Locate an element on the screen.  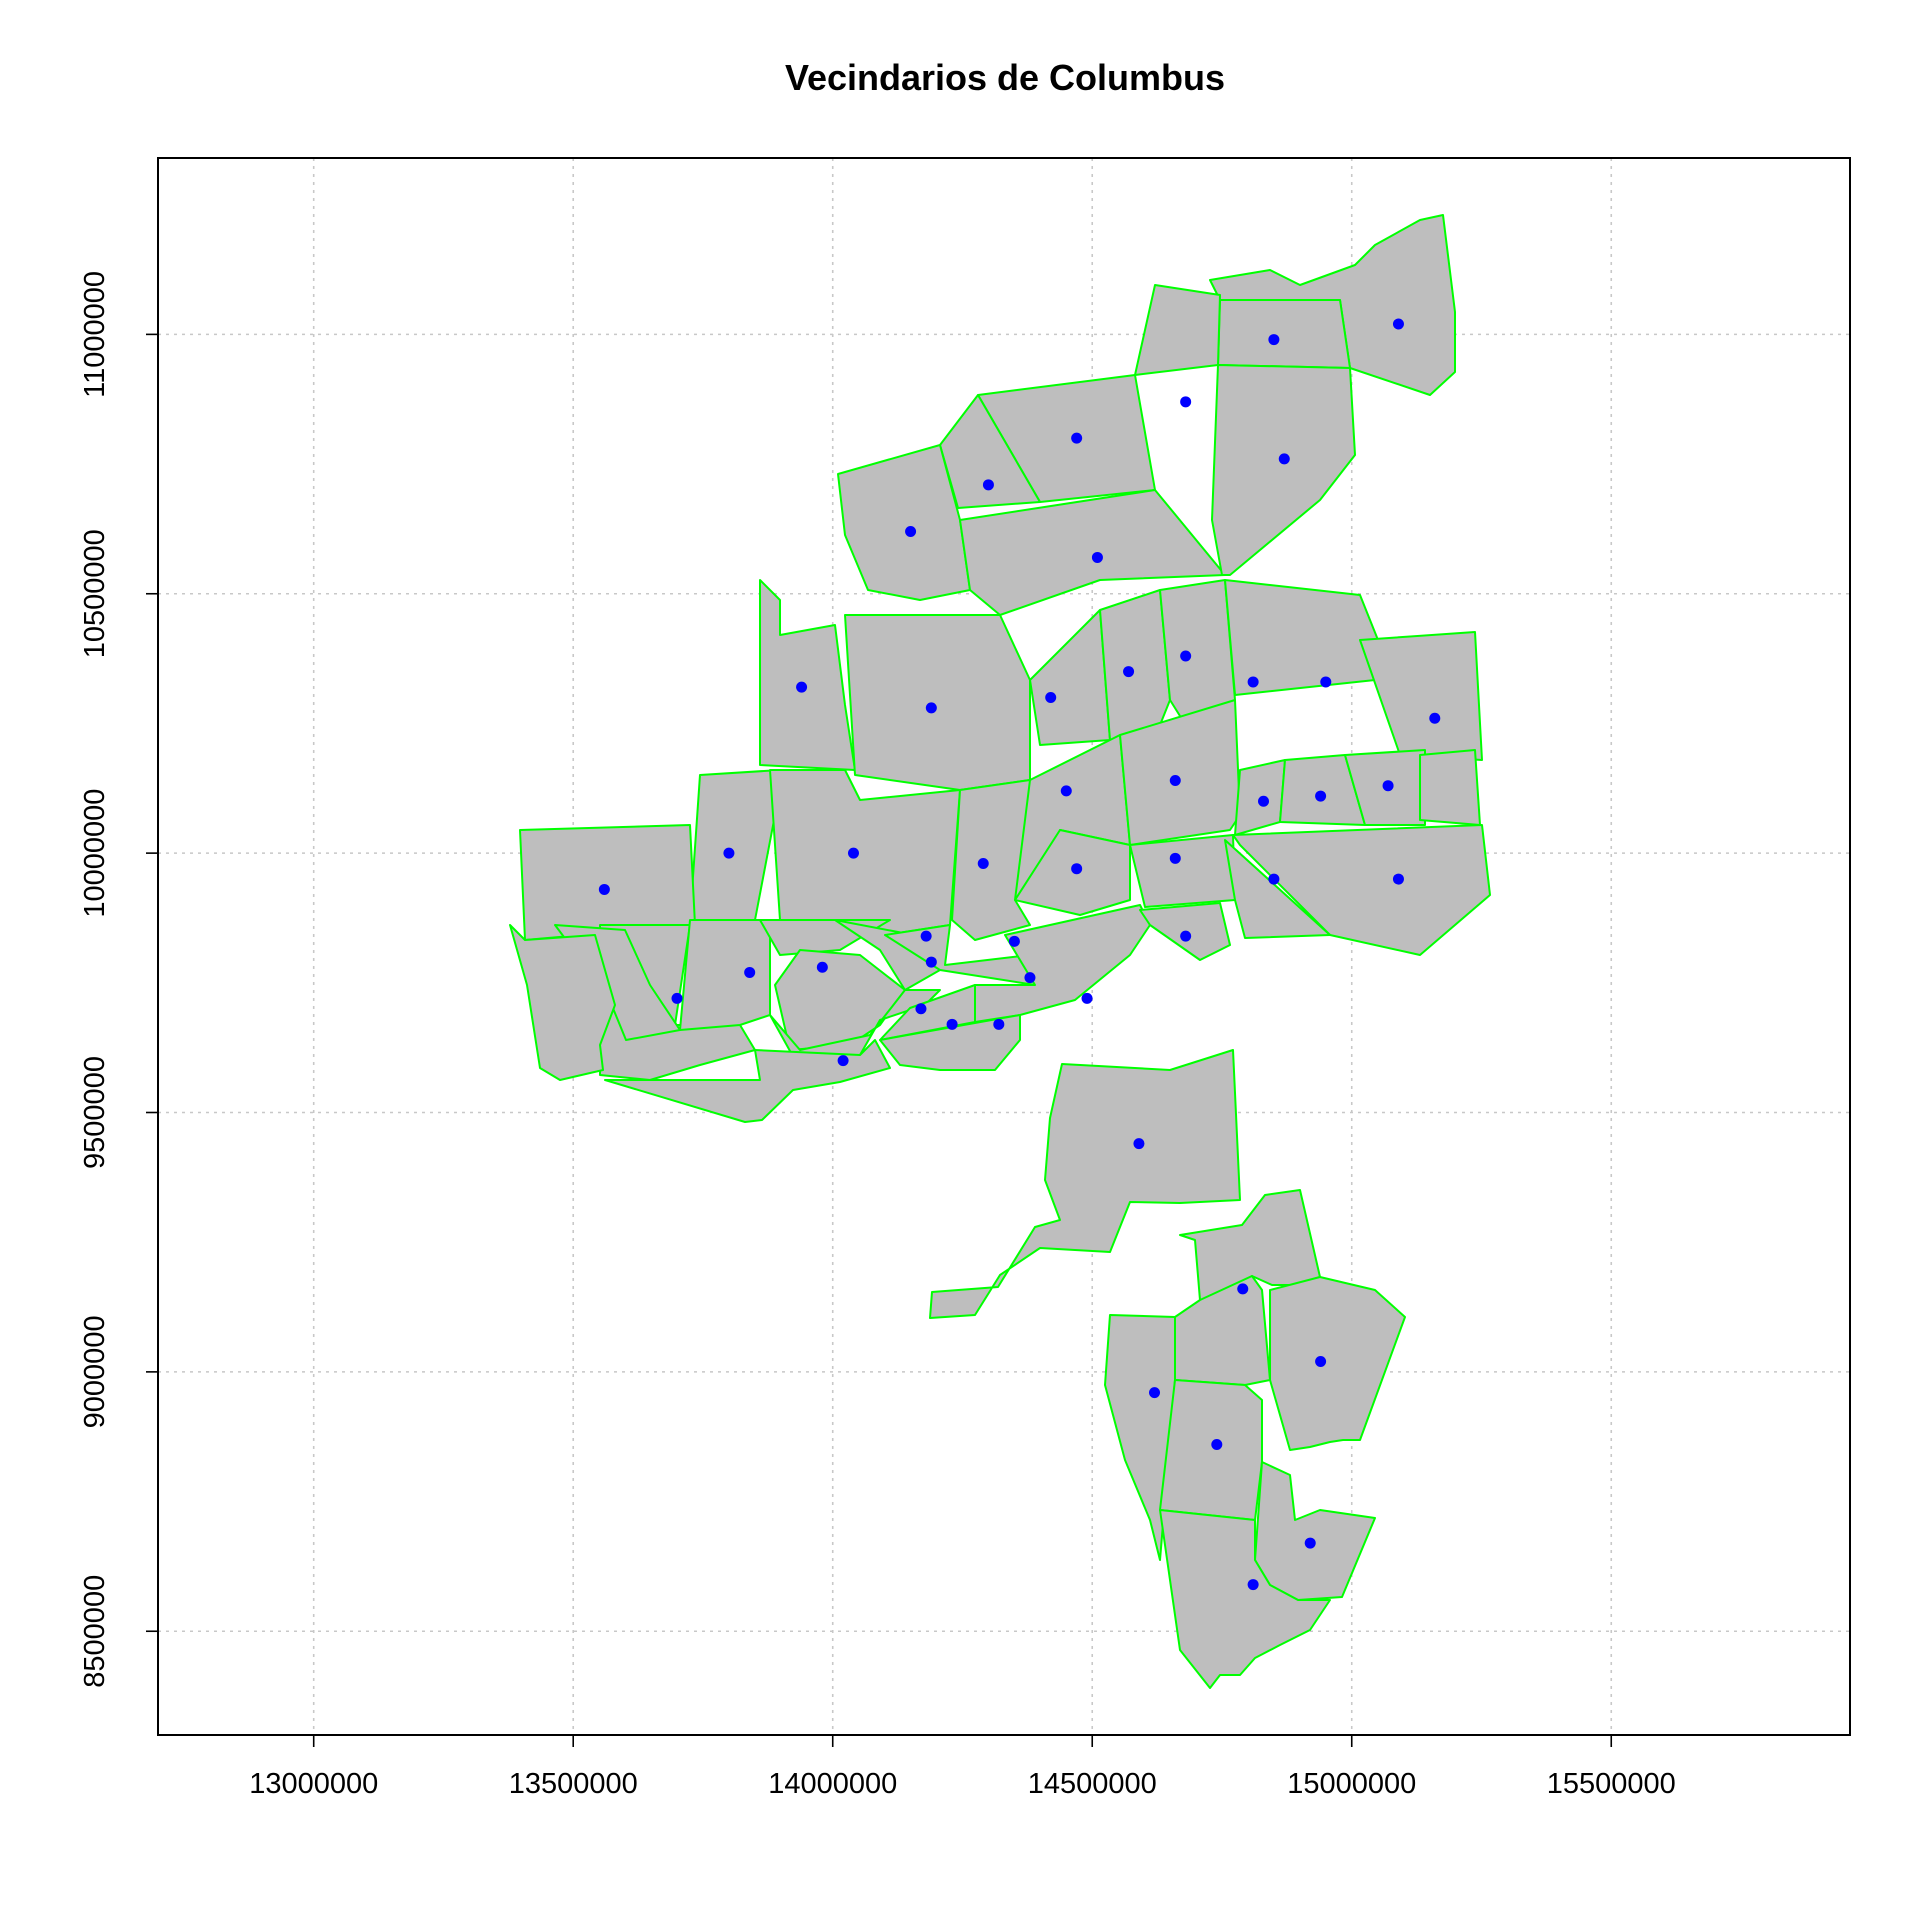
y-tick-label: 10000000 is located at coordinates (95, 853).